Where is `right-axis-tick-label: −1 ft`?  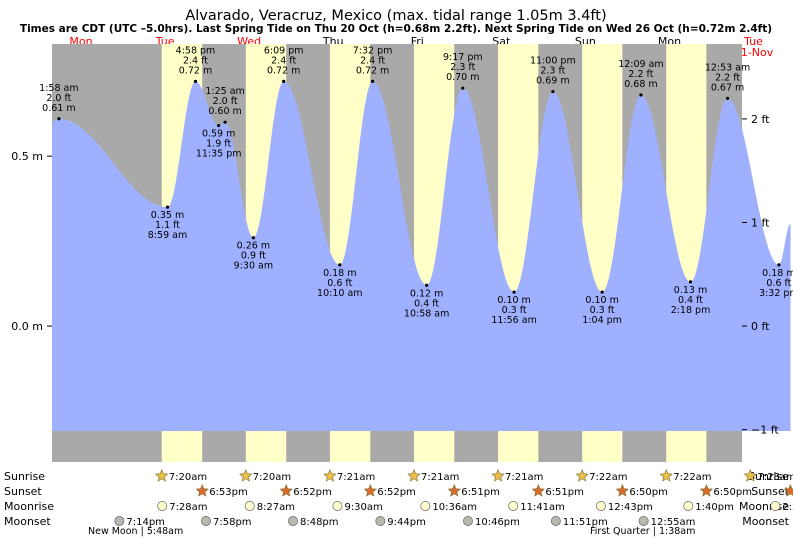
right-axis-tick-label: −1 ft is located at coordinates (765, 430).